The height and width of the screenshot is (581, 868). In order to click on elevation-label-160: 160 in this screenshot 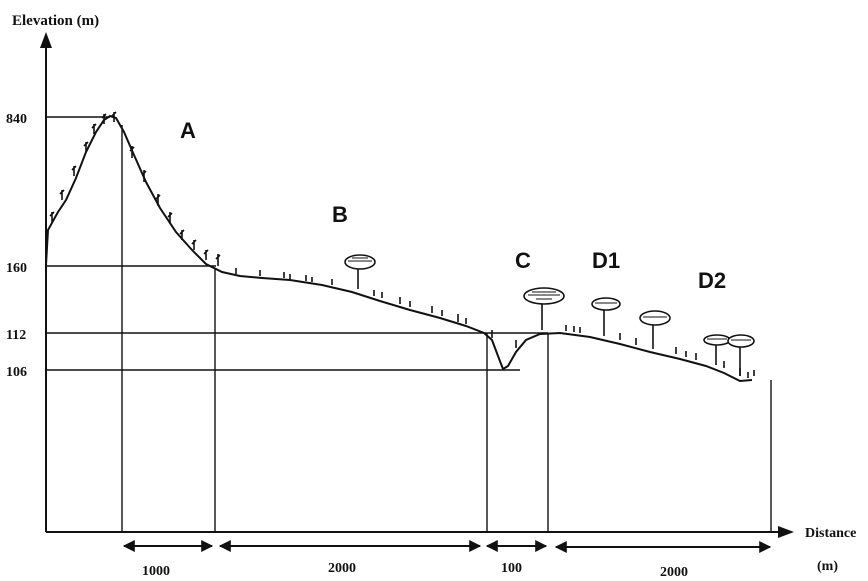, I will do `click(16, 268)`.